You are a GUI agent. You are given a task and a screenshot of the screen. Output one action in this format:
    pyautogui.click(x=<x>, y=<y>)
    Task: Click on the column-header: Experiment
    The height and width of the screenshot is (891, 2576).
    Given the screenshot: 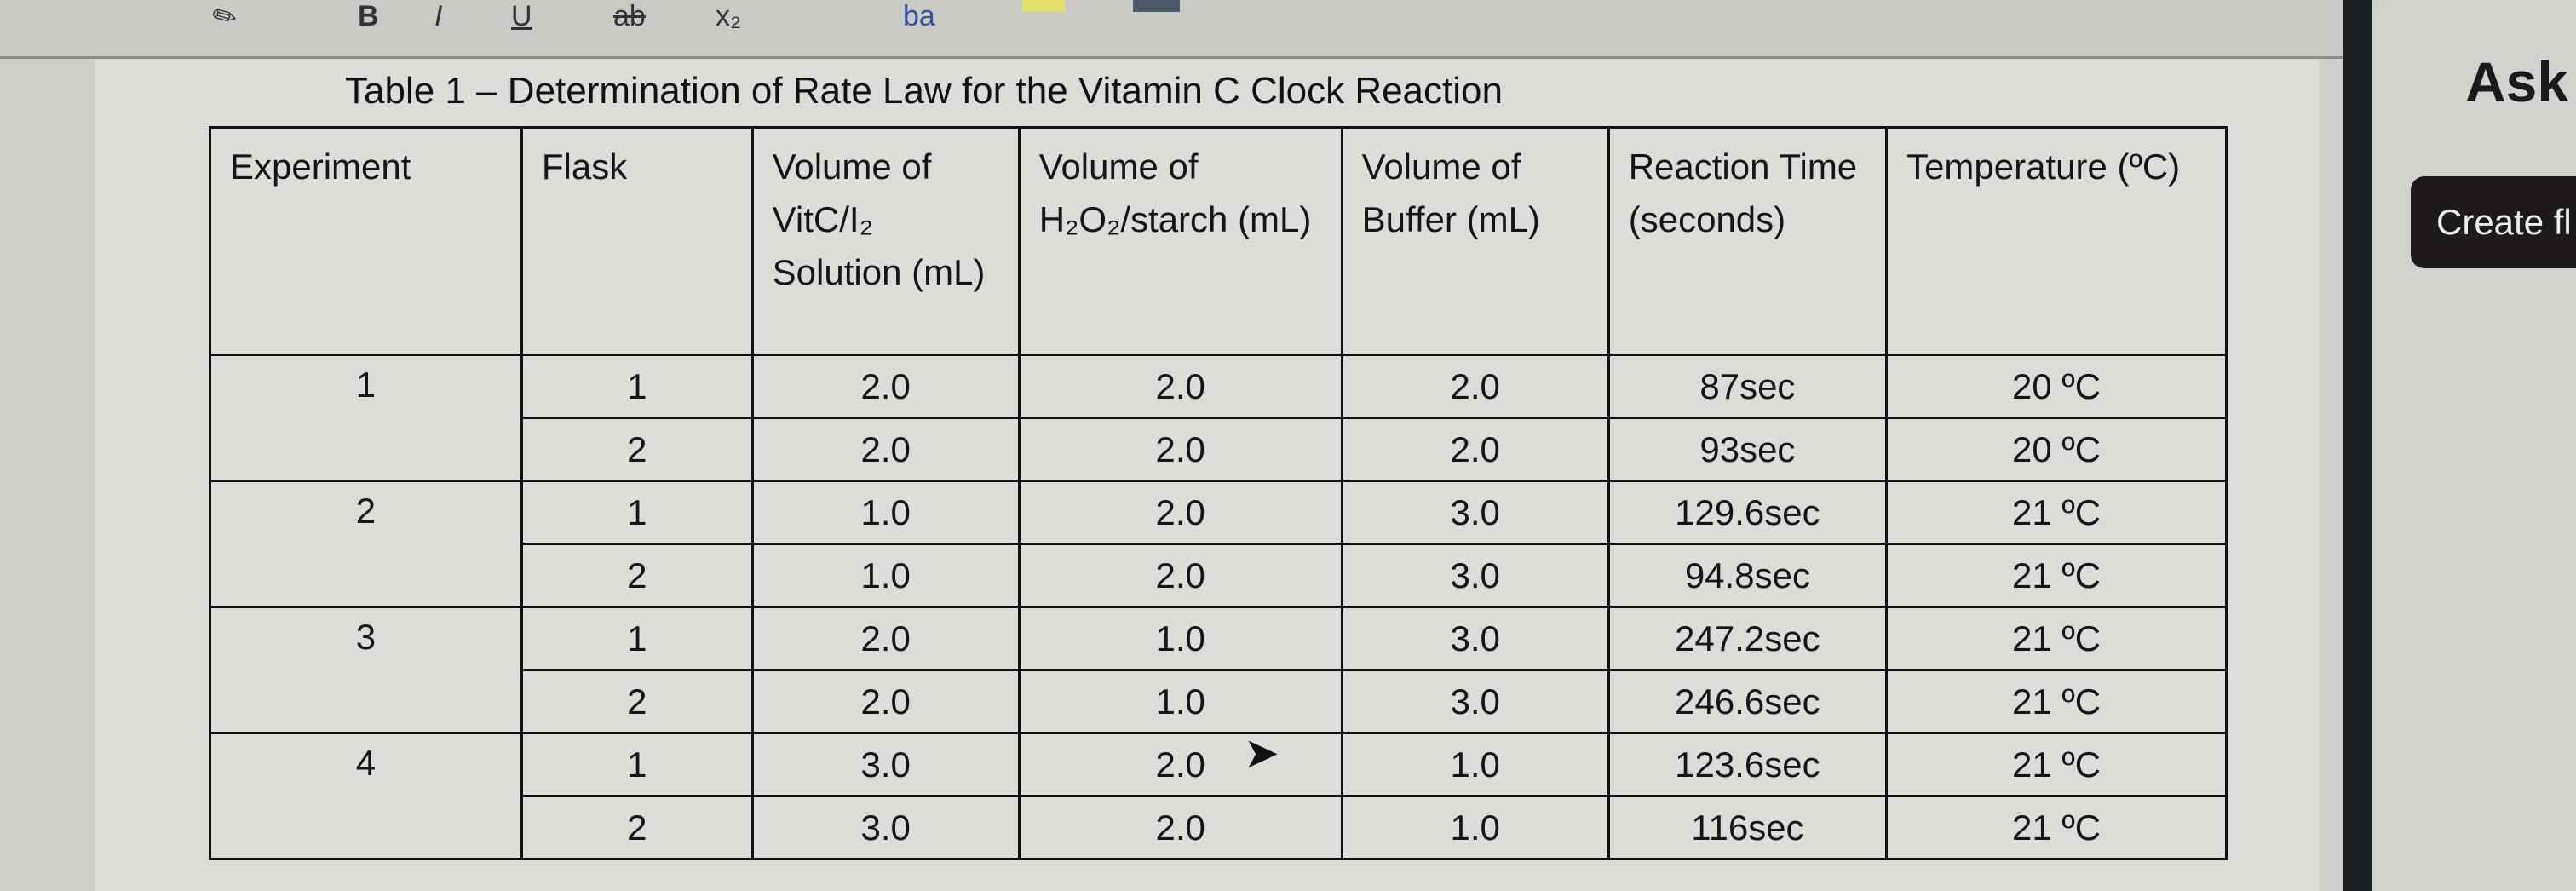 What is the action you would take?
    pyautogui.click(x=366, y=241)
    